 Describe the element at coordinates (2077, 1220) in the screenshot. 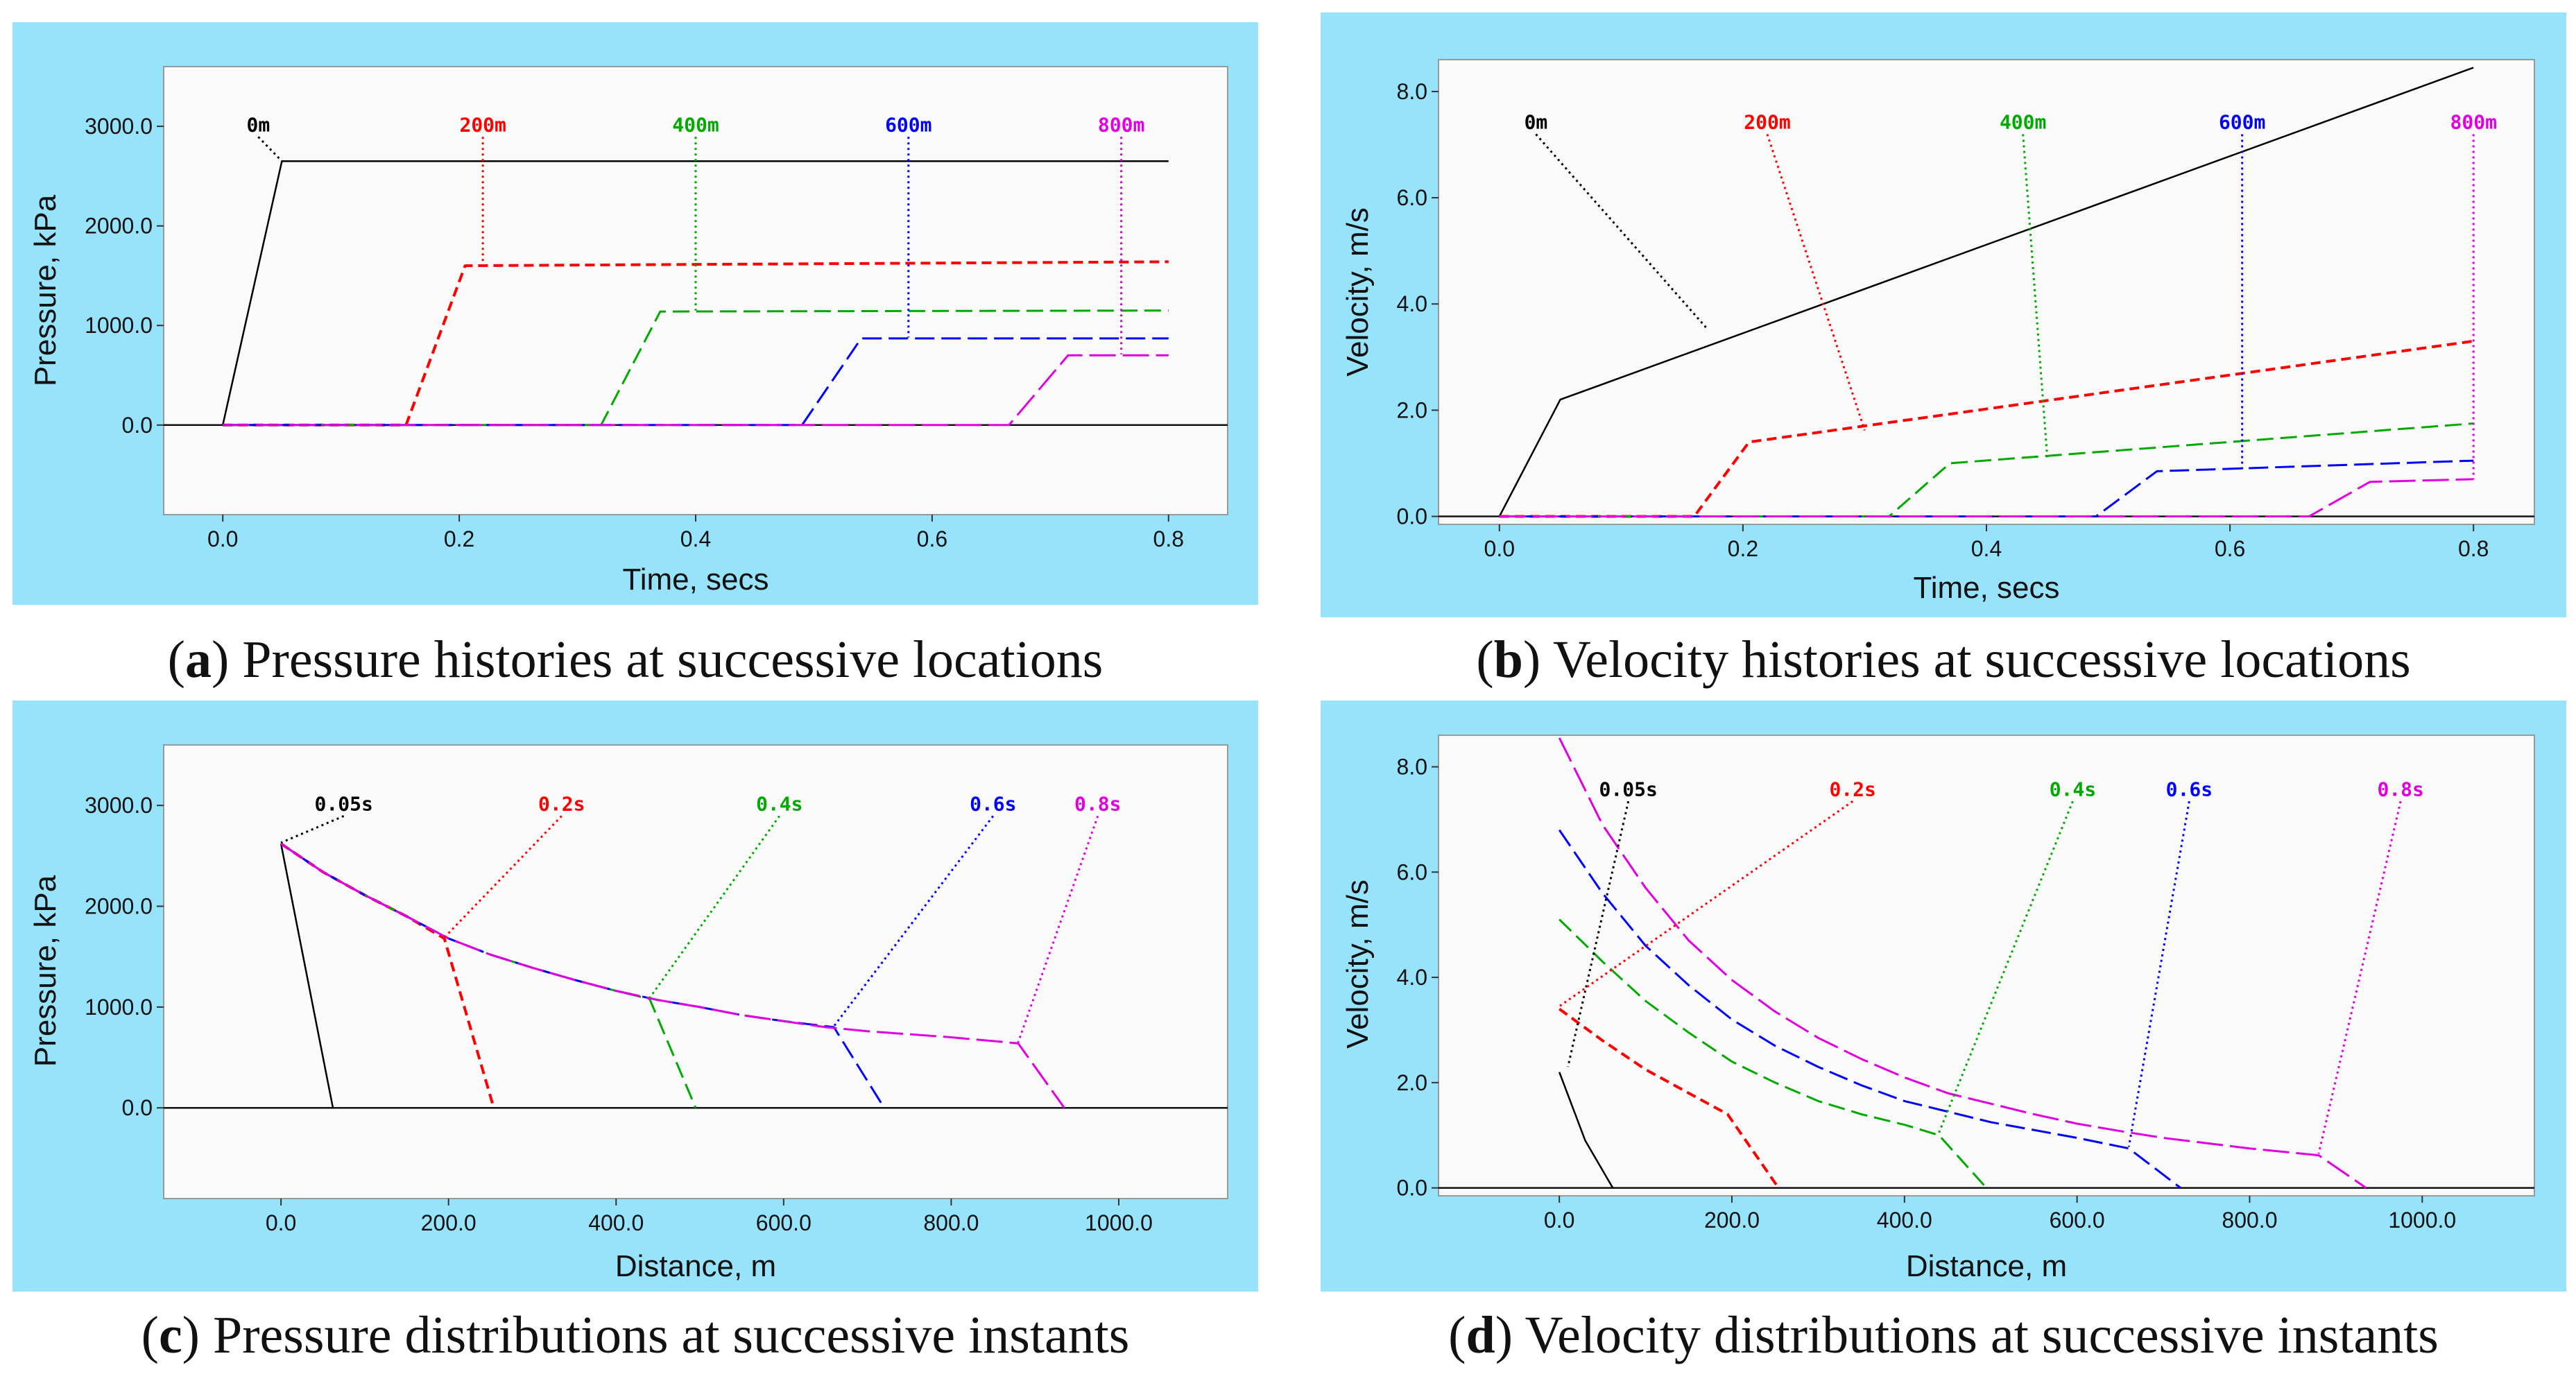

I see `panel-d-x-tick-label: 600.0` at that location.